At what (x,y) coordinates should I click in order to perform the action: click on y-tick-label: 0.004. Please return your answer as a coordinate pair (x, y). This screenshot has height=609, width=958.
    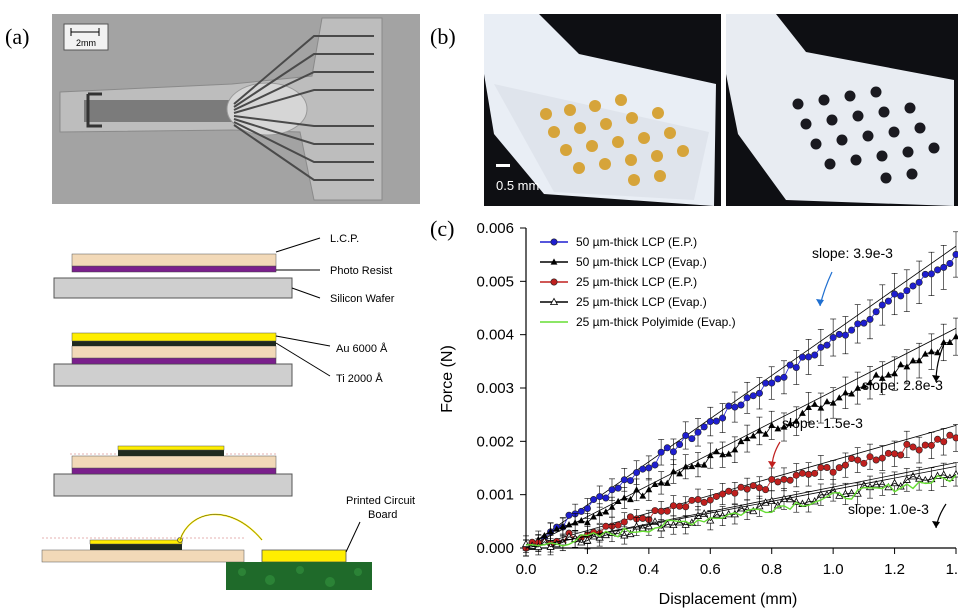
    Looking at the image, I should click on (495, 335).